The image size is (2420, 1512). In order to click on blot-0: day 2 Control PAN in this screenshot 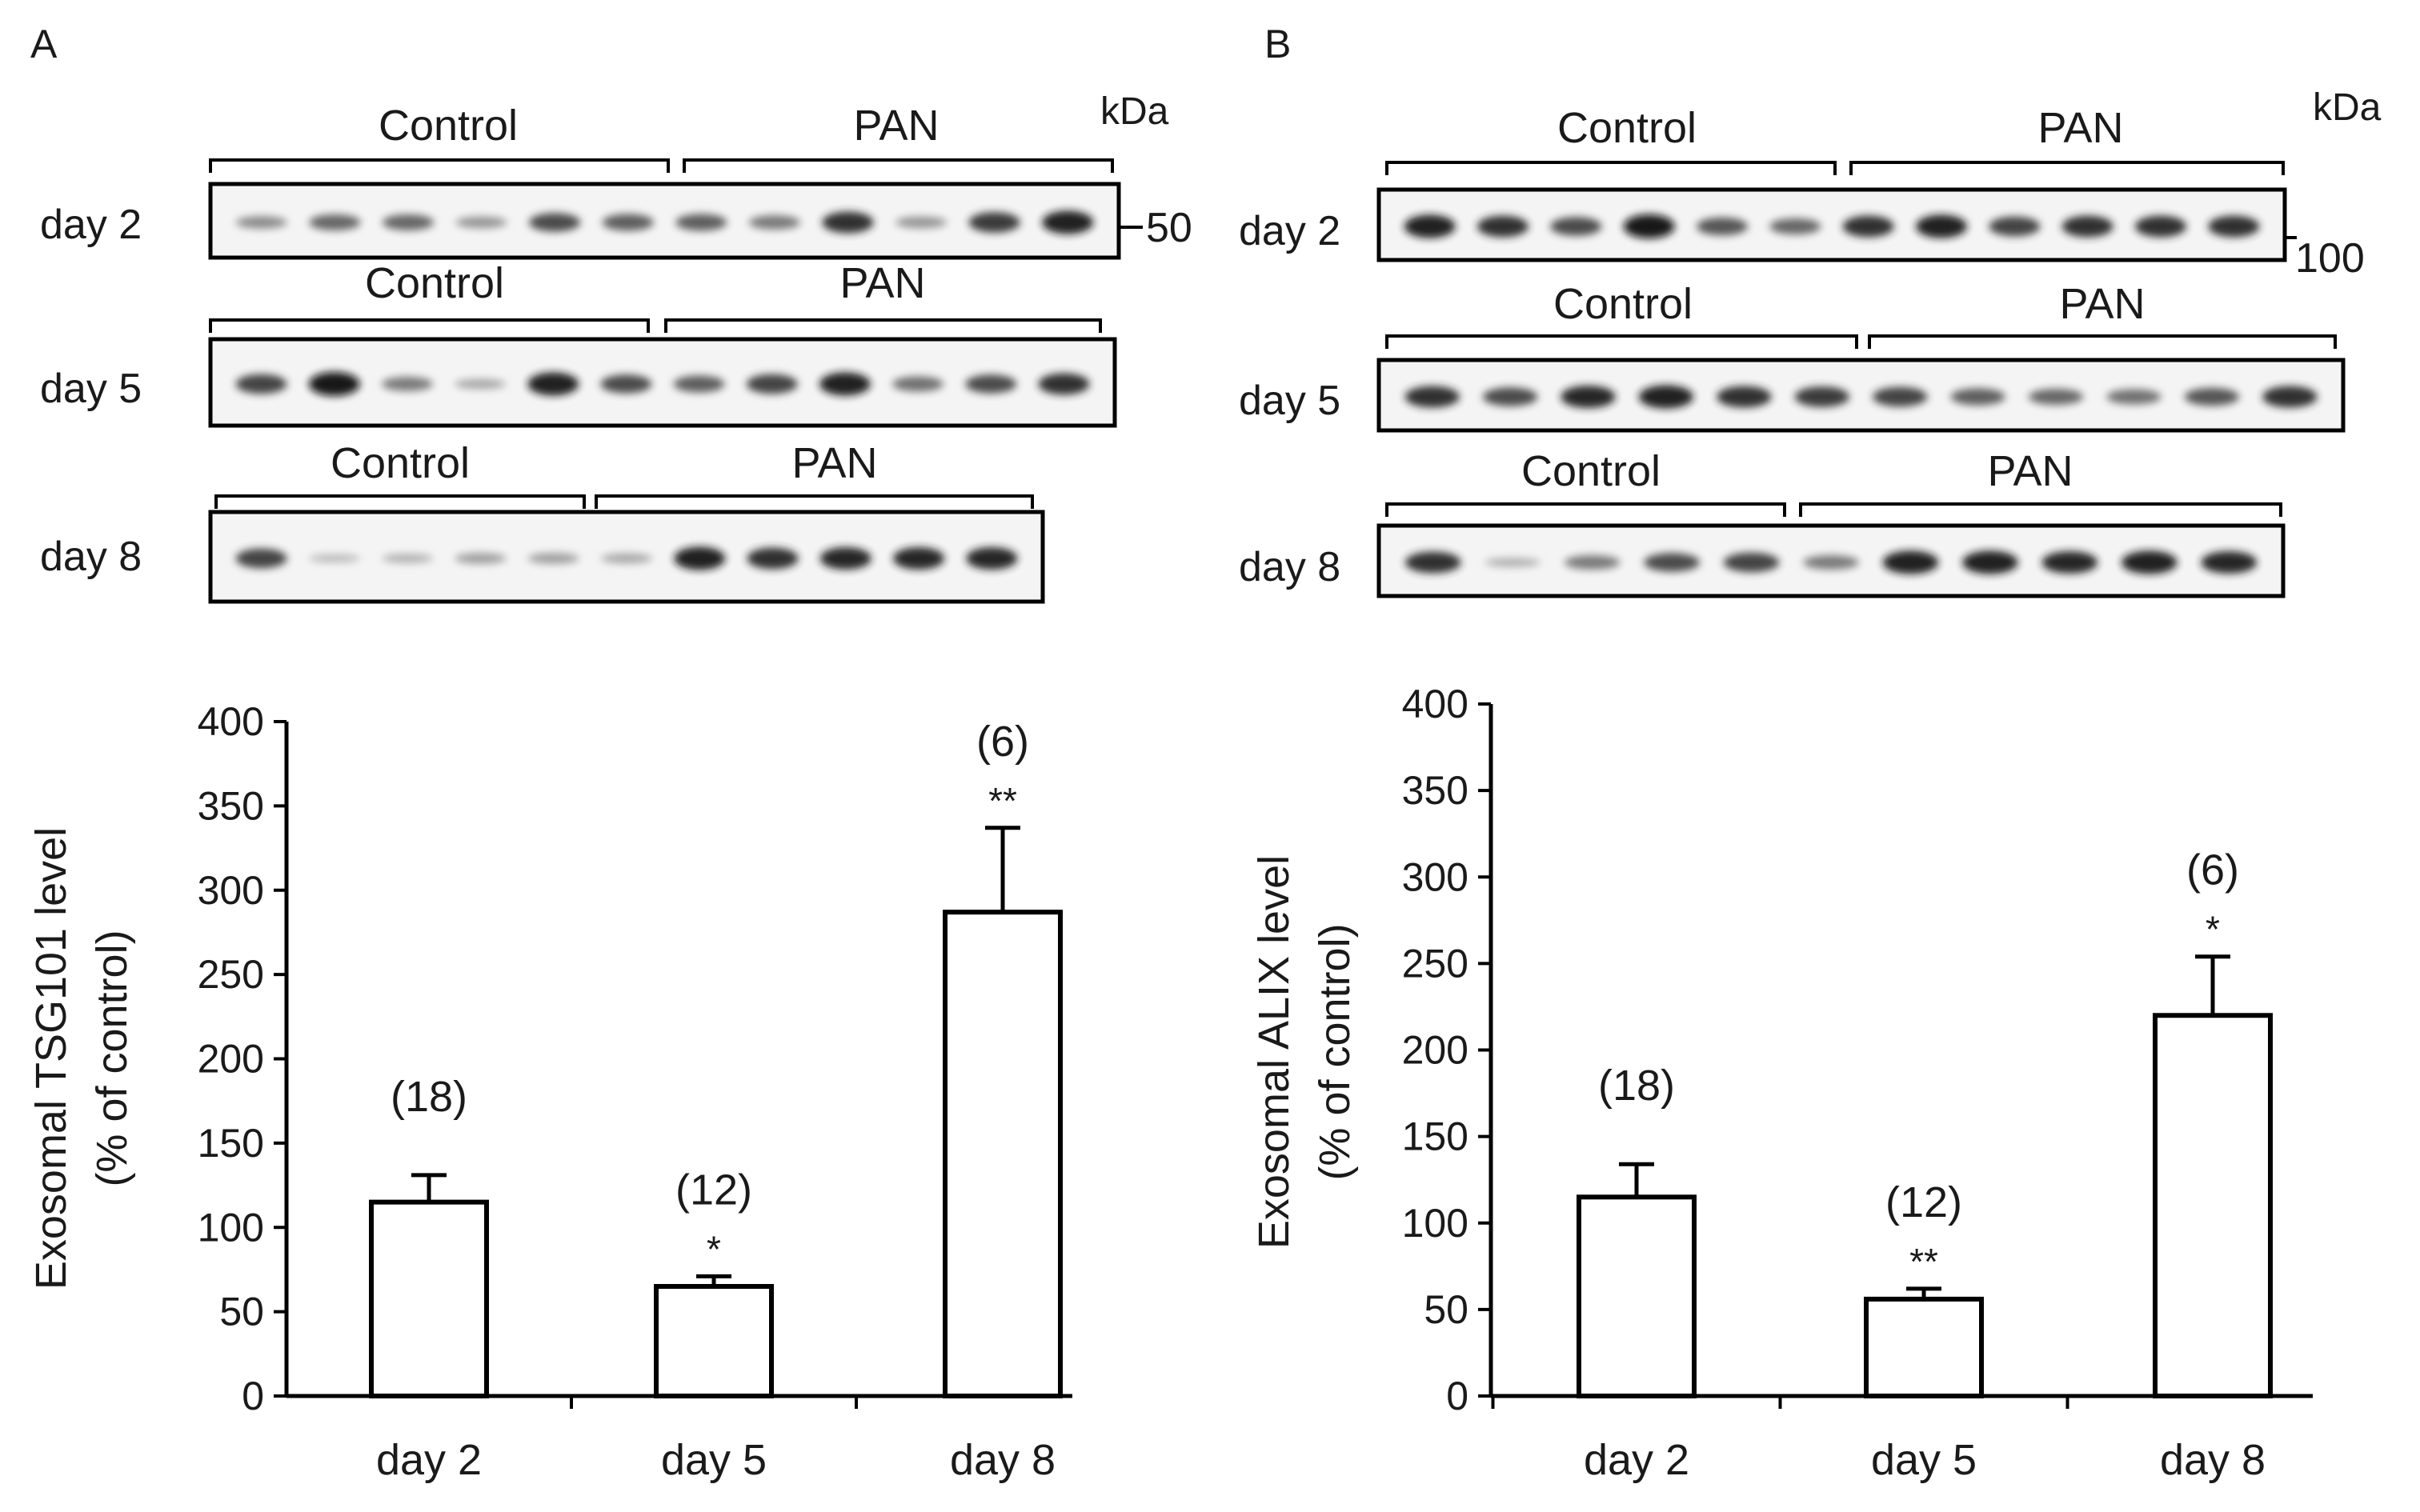, I will do `click(1763, 183)`.